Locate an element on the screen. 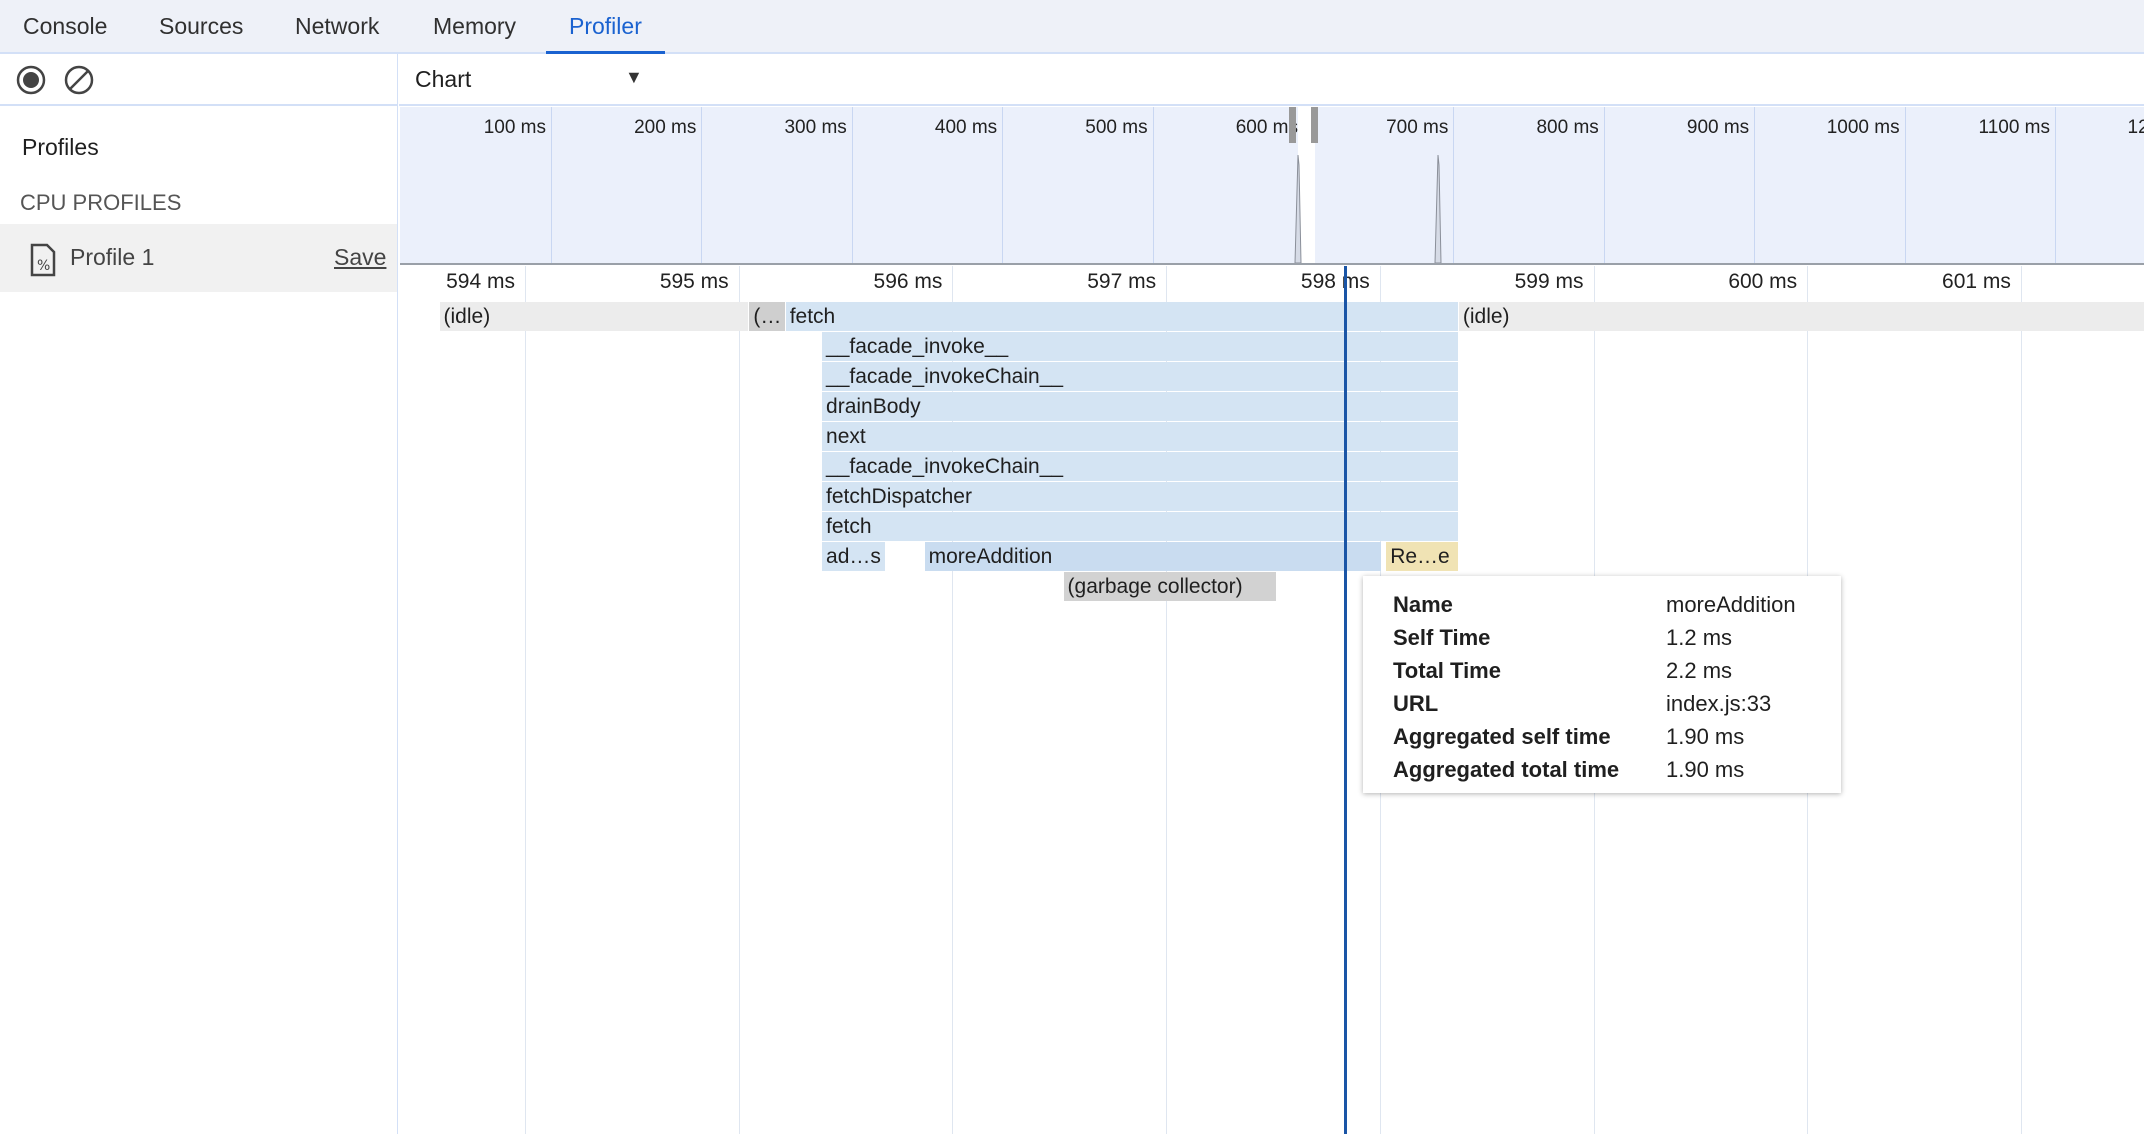 This screenshot has width=2144, height=1134. cpu-activity-graph is located at coordinates (1368, 208).